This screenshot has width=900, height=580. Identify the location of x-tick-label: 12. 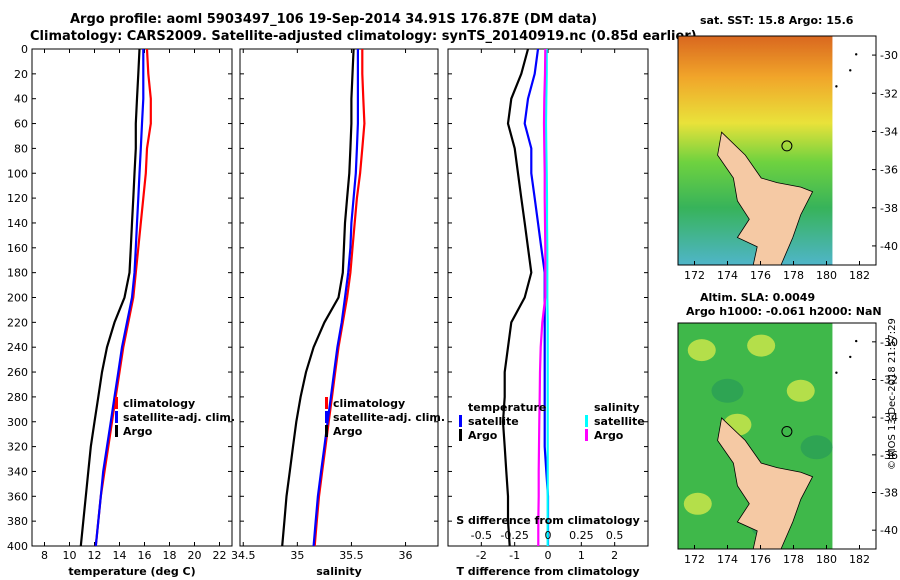
(95, 555).